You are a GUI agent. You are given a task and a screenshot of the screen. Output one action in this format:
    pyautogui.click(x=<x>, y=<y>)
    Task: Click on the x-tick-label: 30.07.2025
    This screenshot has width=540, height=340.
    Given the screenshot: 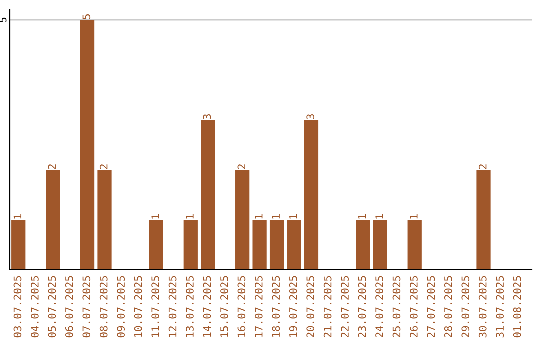 What is the action you would take?
    pyautogui.click(x=482, y=307)
    